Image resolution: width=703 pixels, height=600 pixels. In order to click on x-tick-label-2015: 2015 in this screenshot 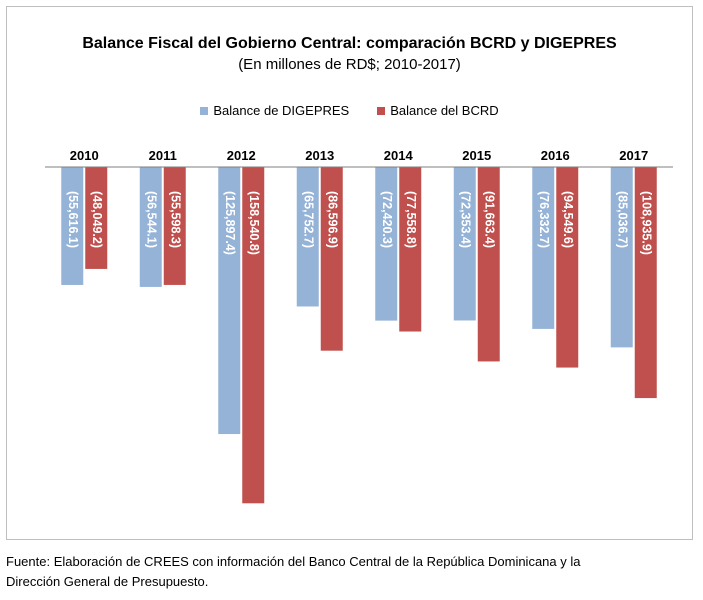, I will do `click(476, 155)`.